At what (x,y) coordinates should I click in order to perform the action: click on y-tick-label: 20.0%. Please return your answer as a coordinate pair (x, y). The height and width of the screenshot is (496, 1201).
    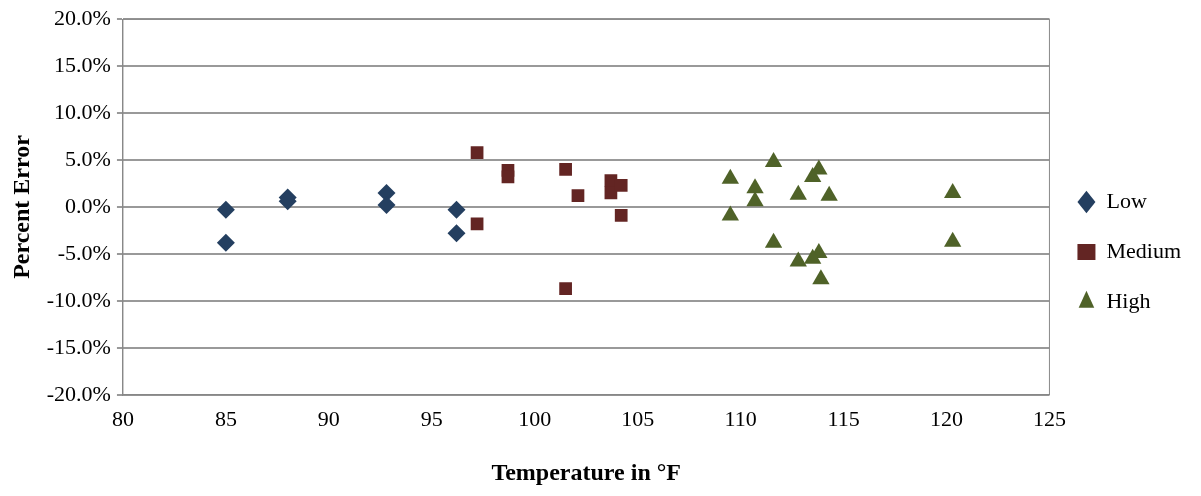
    Looking at the image, I should click on (82, 17).